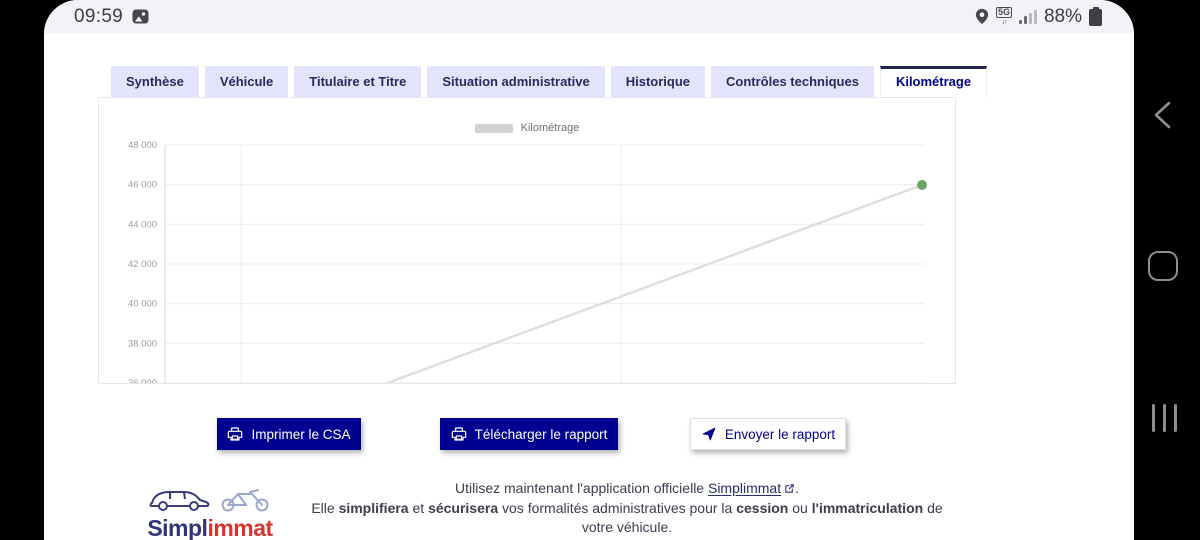 The height and width of the screenshot is (540, 1200). Describe the element at coordinates (463, 507) in the screenshot. I see `promo-line2-seg-bold: sécurisera` at that location.